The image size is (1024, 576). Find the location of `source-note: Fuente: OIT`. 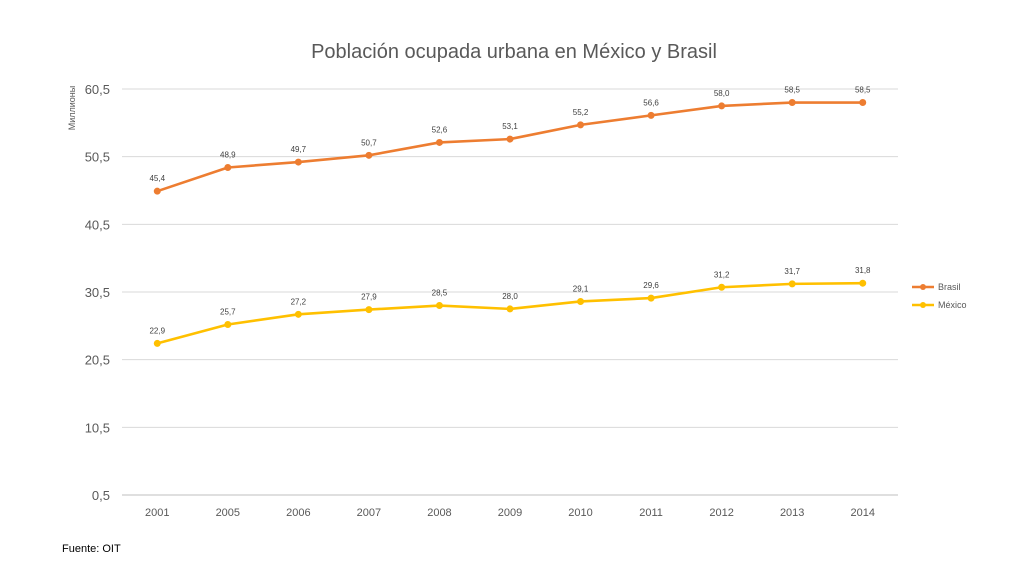

source-note: Fuente: OIT is located at coordinates (91, 549).